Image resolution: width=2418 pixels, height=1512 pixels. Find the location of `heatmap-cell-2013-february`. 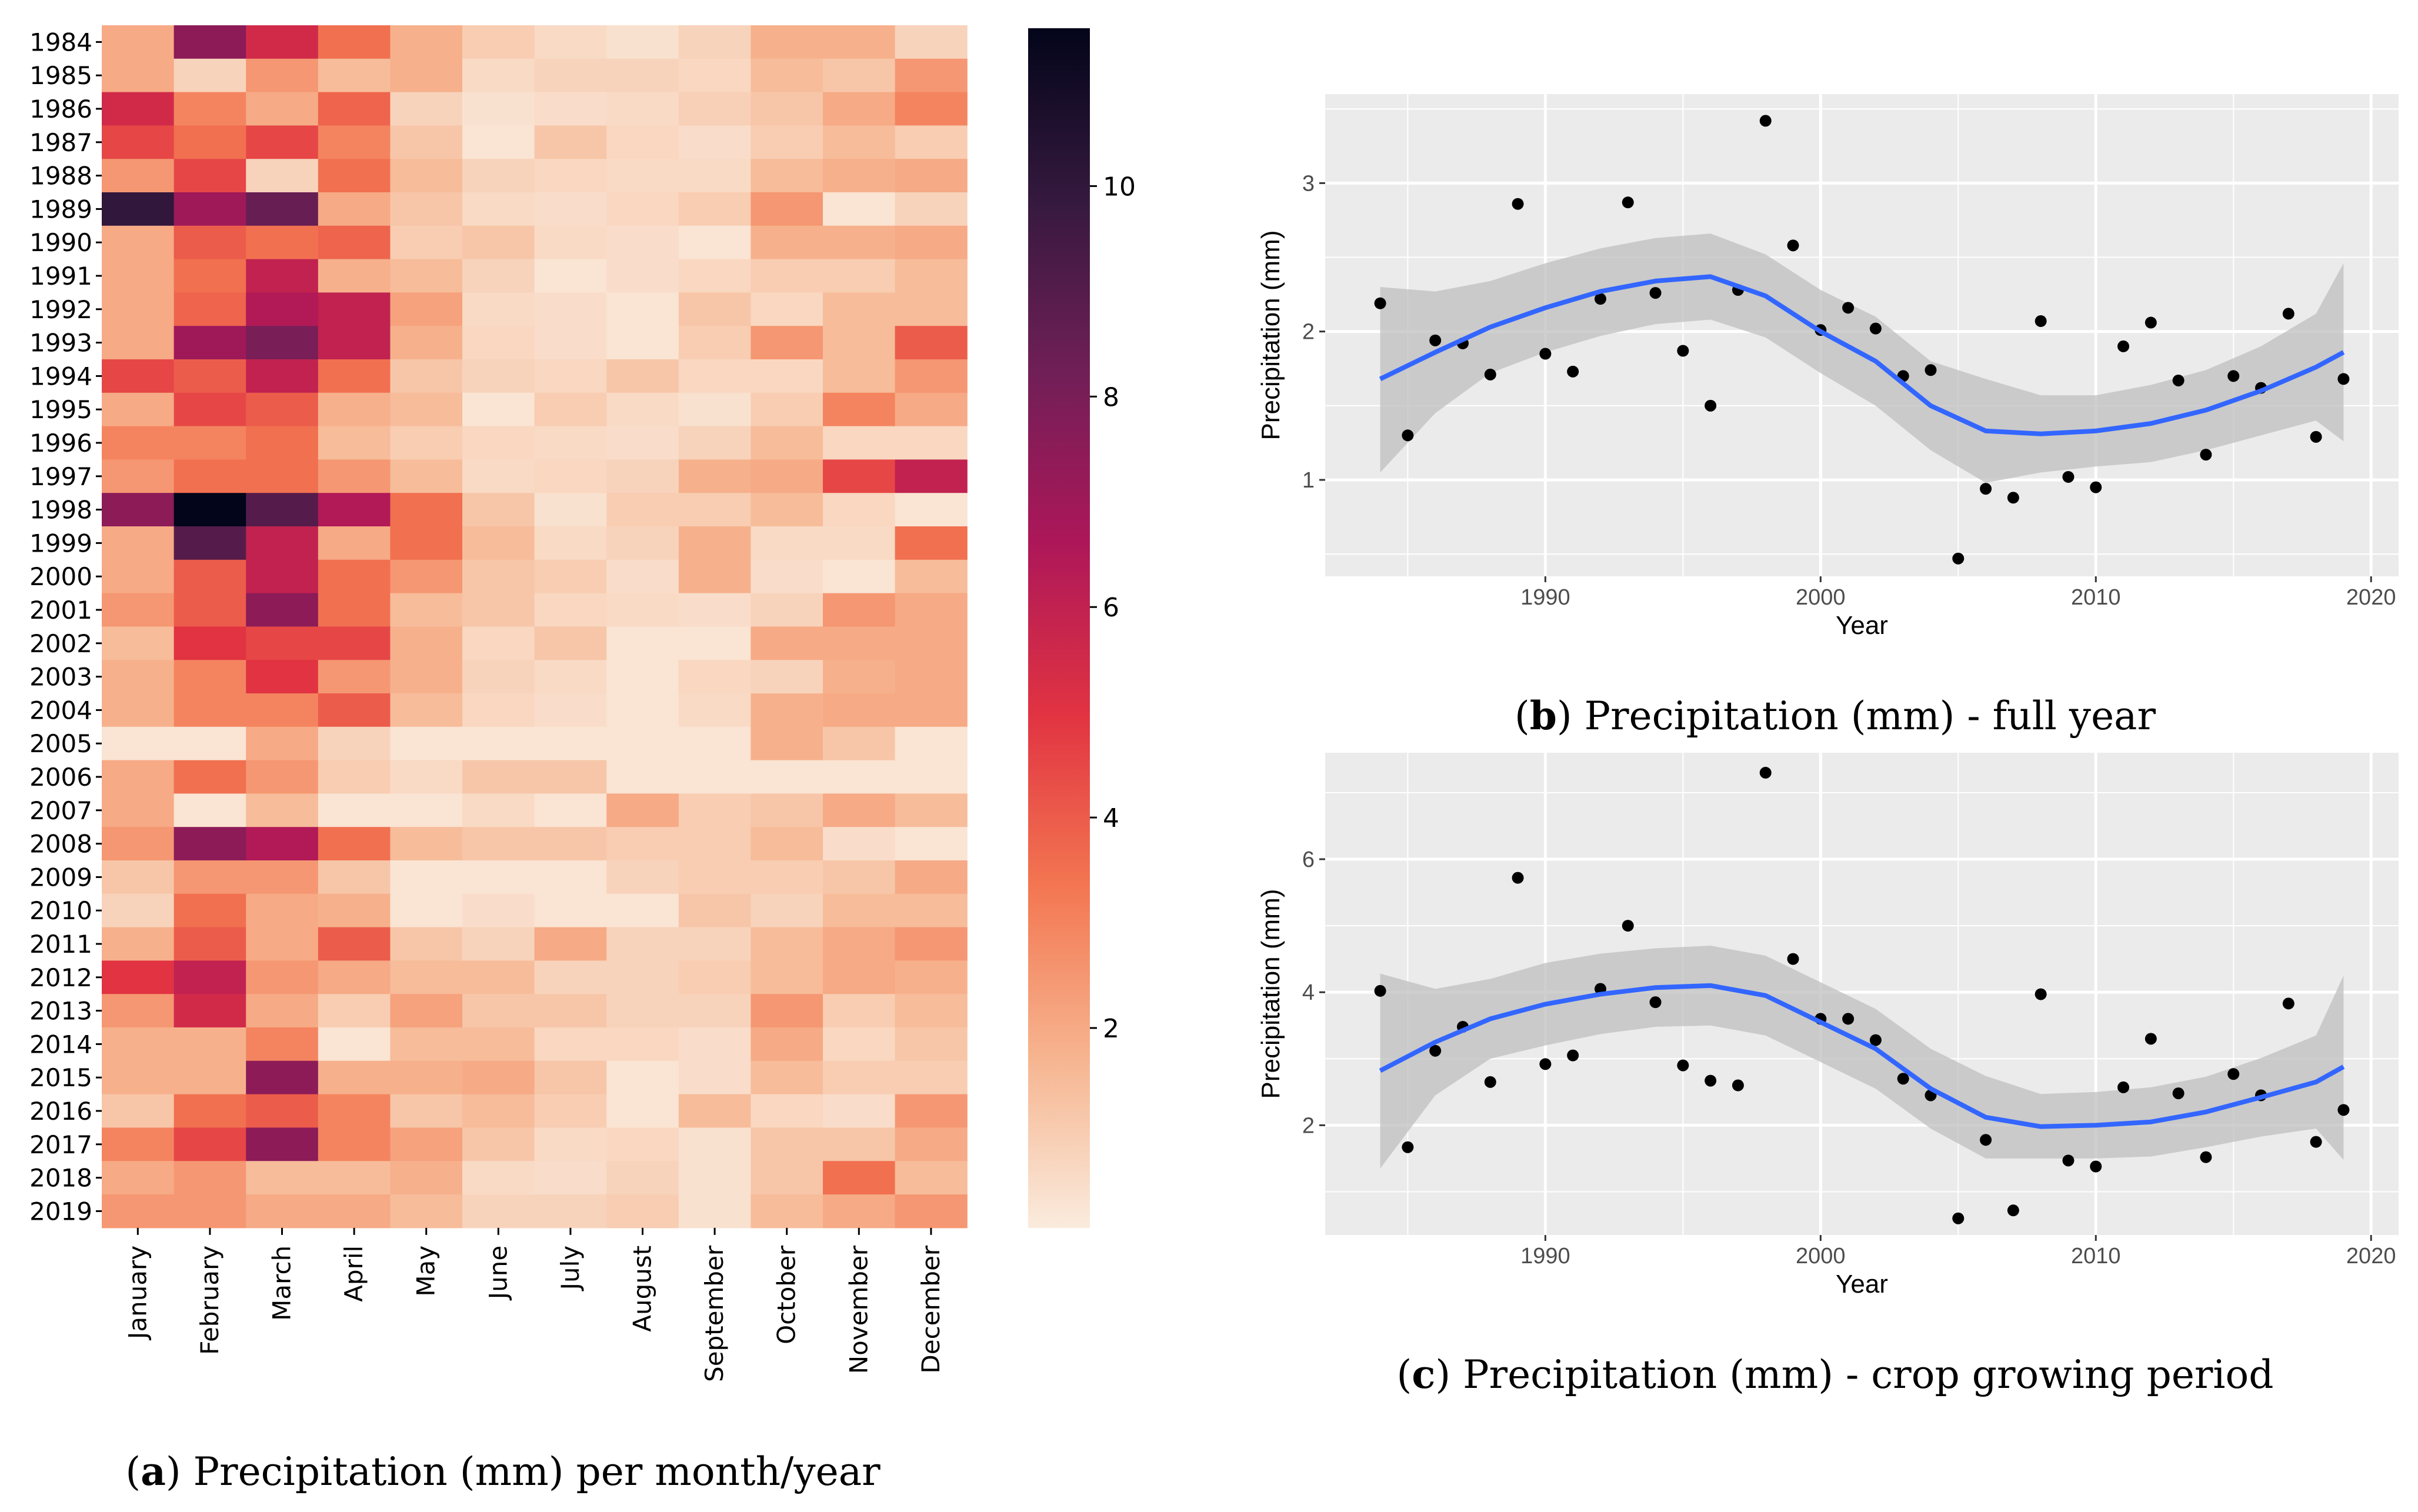

heatmap-cell-2013-february is located at coordinates (210, 1011).